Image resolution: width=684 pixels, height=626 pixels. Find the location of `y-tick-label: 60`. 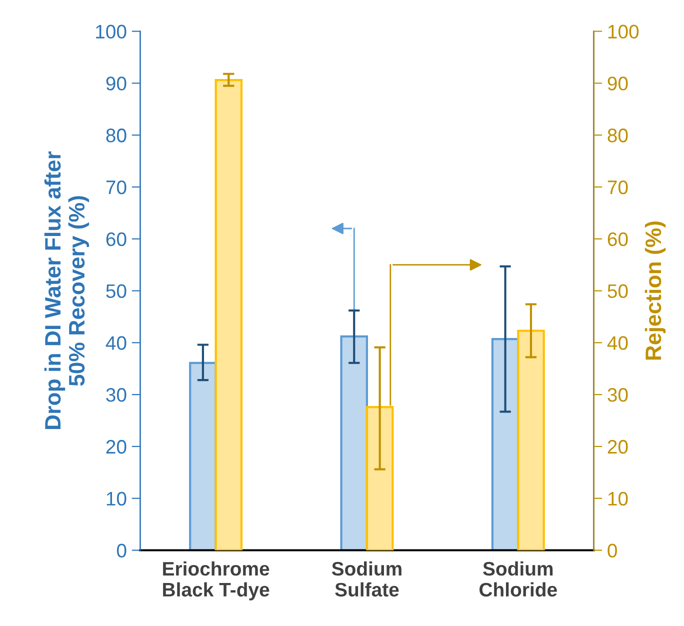

y-tick-label: 60 is located at coordinates (116, 239).